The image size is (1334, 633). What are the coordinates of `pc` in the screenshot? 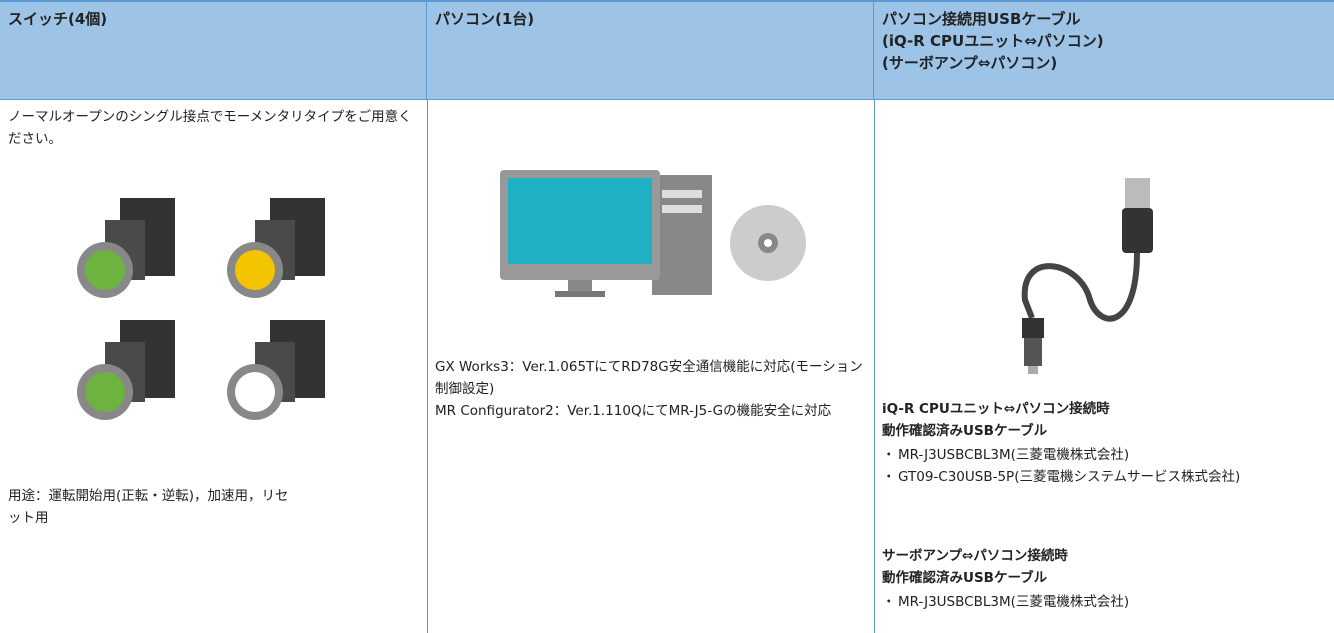 It's located at (653, 233).